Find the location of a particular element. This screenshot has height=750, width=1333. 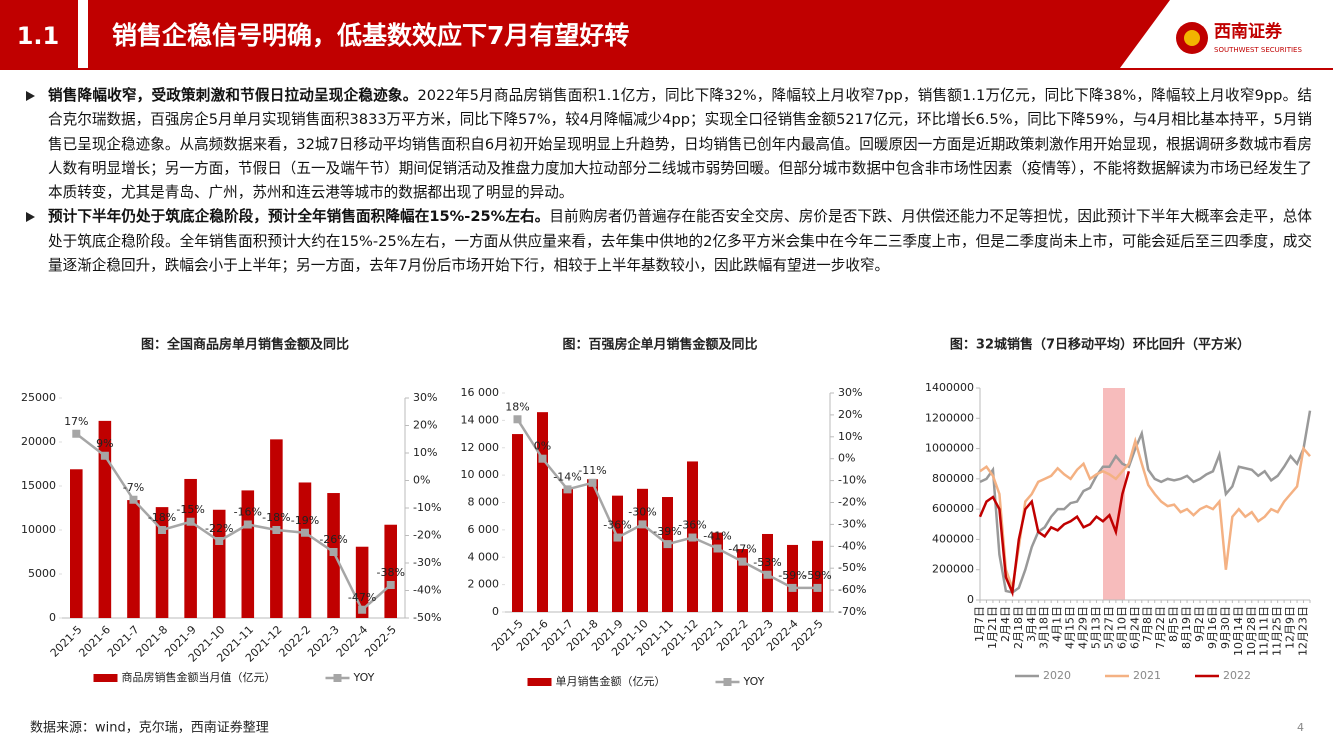

y-tick-label: 5000 is located at coordinates (42, 573).